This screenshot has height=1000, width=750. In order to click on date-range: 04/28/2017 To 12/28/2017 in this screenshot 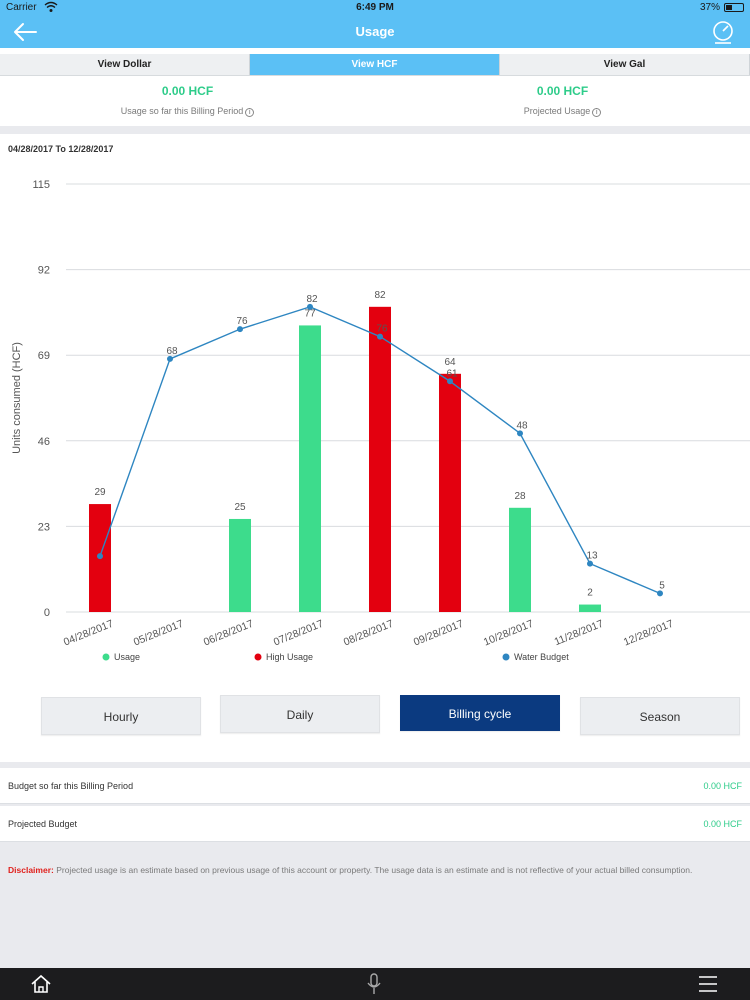, I will do `click(61, 149)`.